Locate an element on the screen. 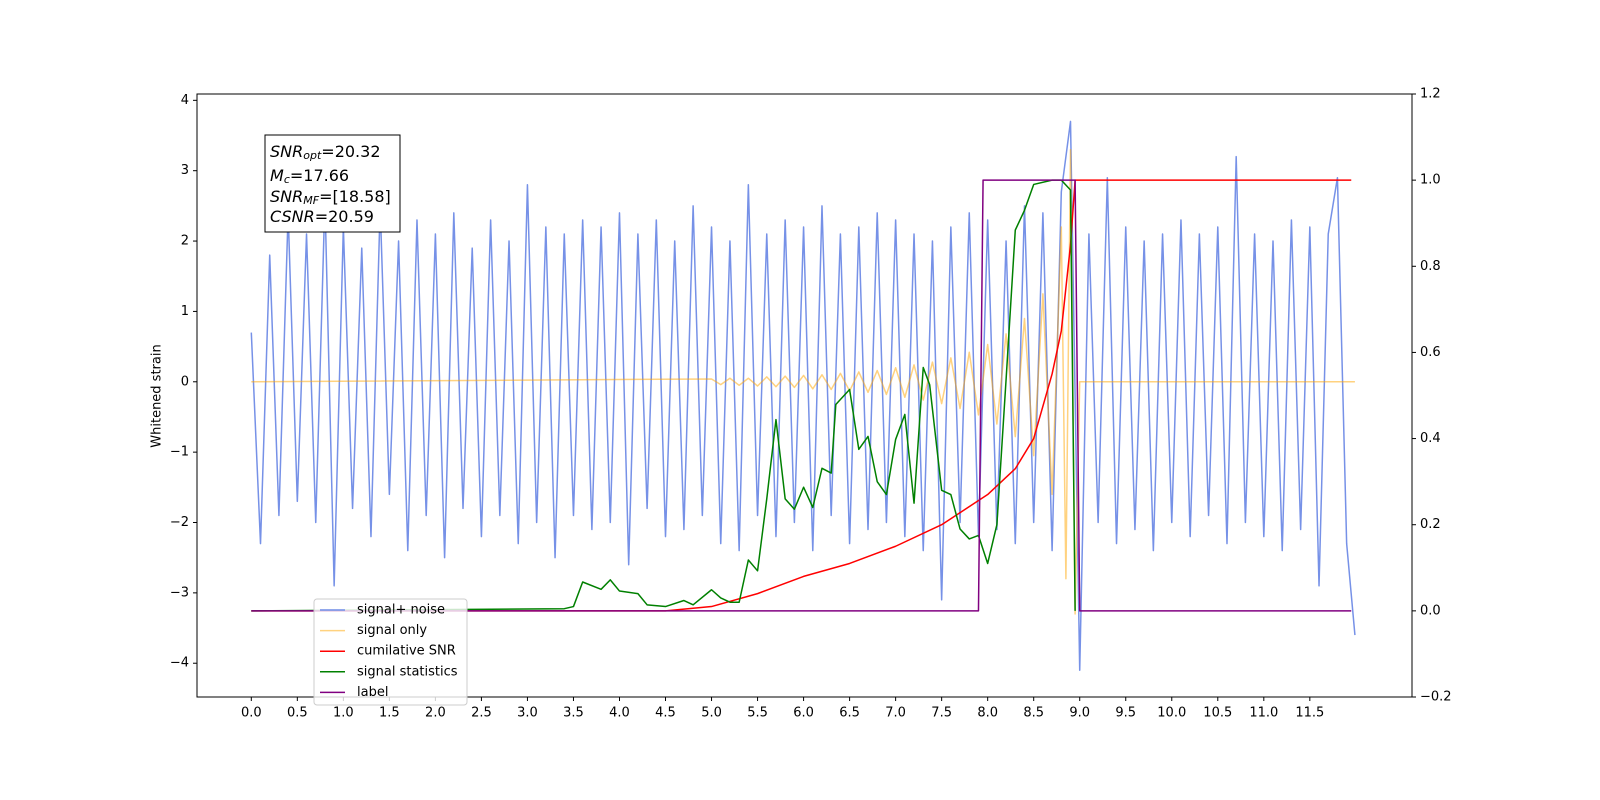 Image resolution: width=1600 pixels, height=800 pixels. y-tick-label: 0 is located at coordinates (185, 381).